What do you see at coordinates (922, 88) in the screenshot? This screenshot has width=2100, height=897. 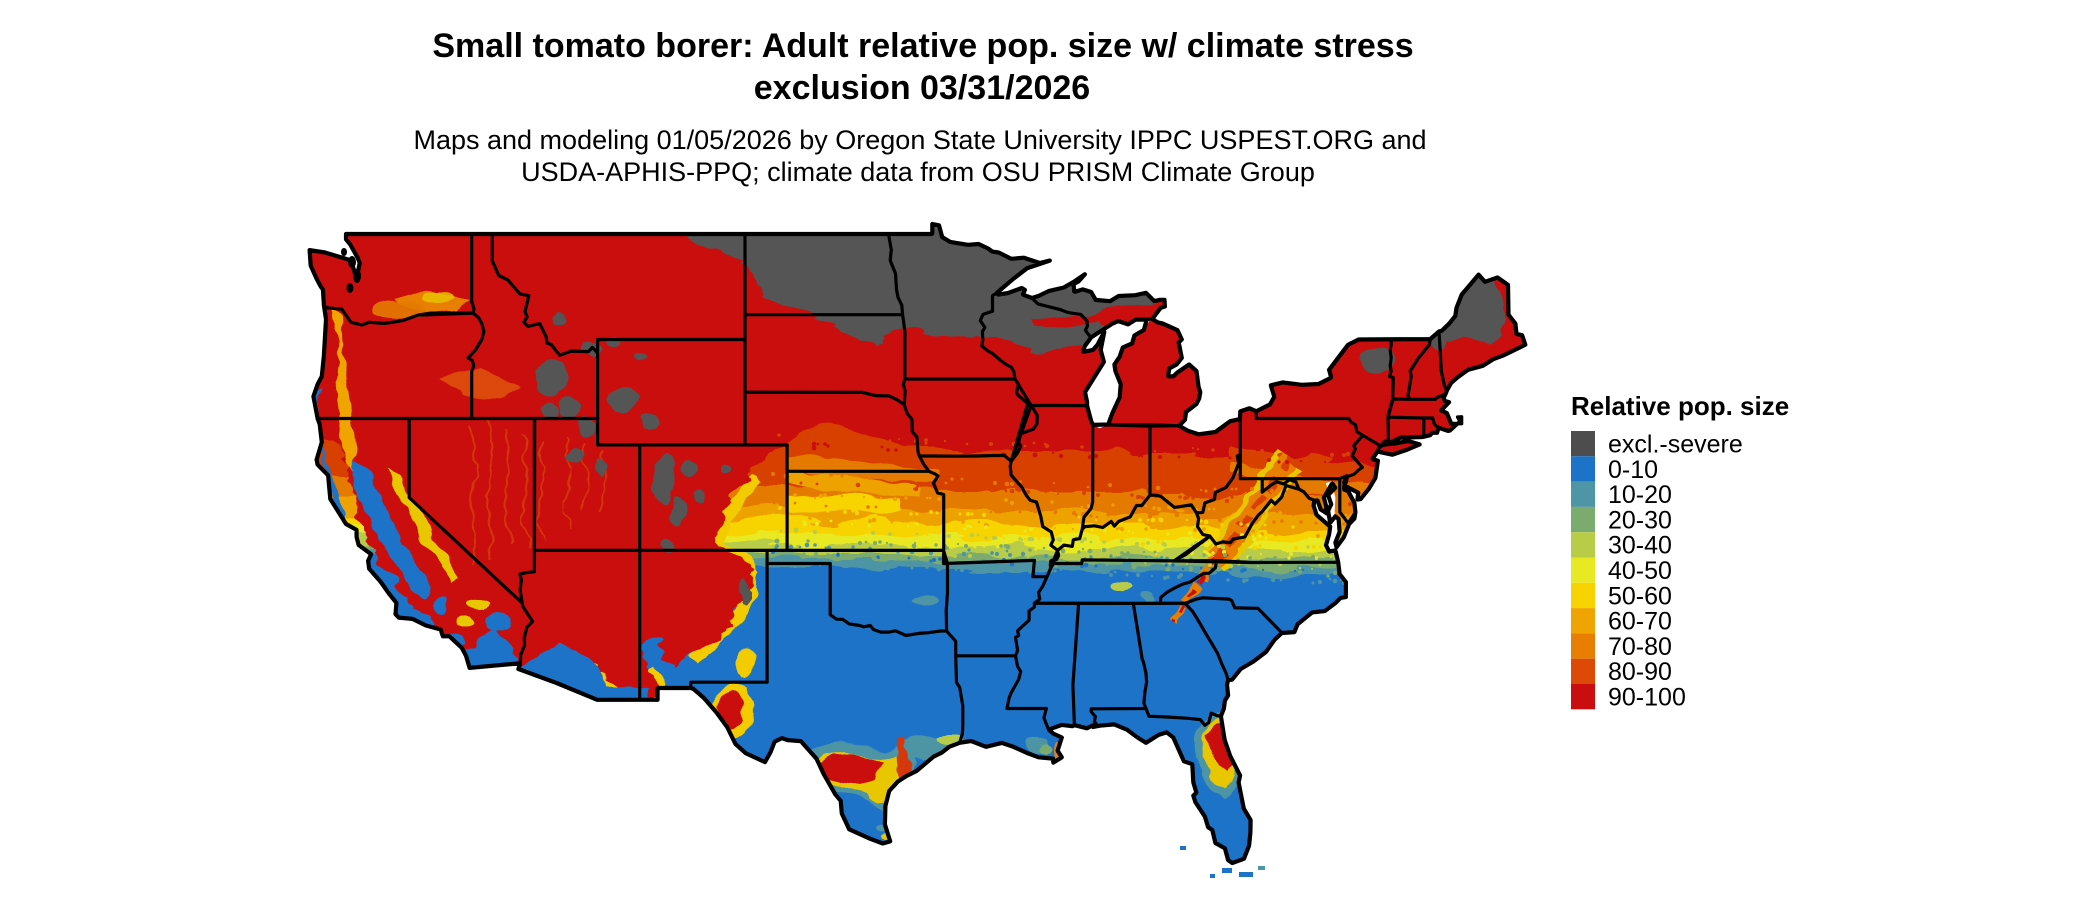 I see `svg-text: exclusion 03/31/2026` at bounding box center [922, 88].